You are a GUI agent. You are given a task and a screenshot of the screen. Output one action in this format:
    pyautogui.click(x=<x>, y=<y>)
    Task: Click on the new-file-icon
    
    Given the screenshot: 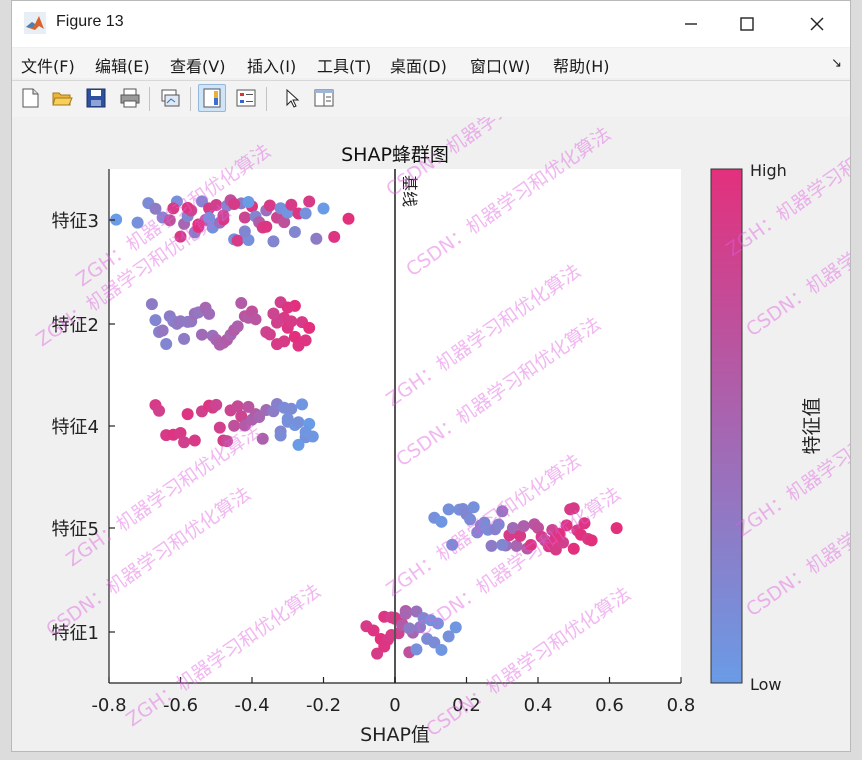 What is the action you would take?
    pyautogui.click(x=30, y=98)
    